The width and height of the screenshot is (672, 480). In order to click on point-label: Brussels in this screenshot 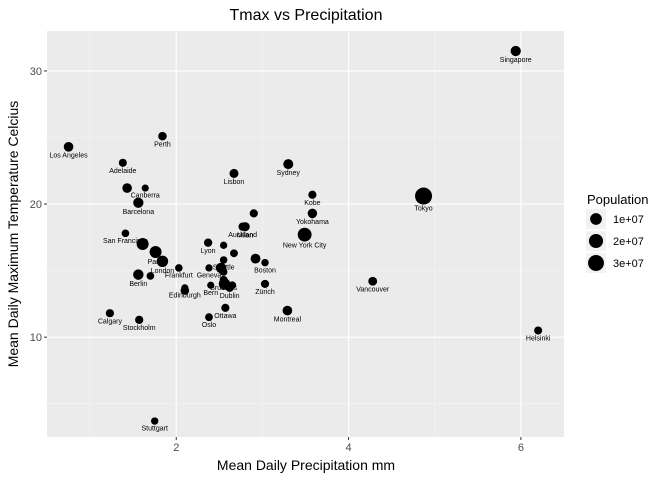, I will do `click(223, 288)`.